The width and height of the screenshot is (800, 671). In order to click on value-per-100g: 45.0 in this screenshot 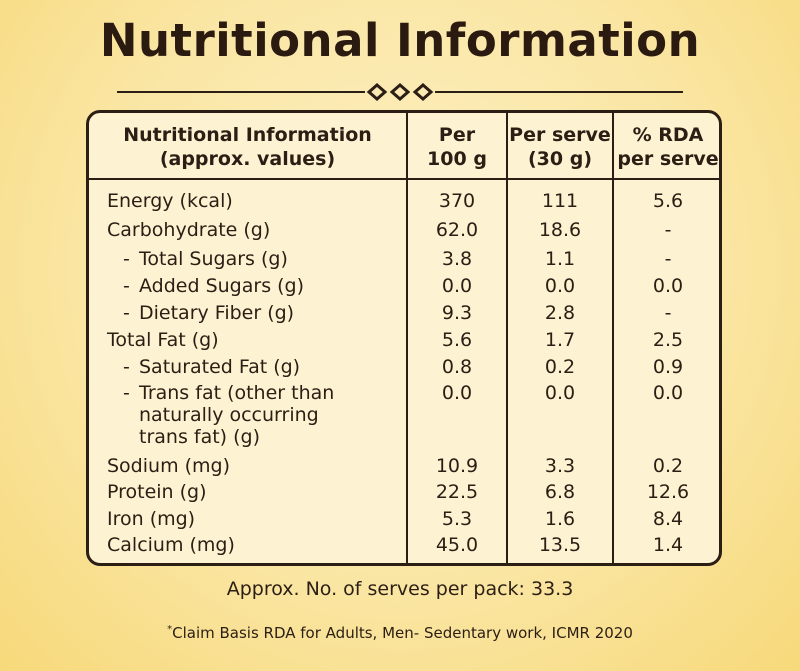, I will do `click(457, 545)`.